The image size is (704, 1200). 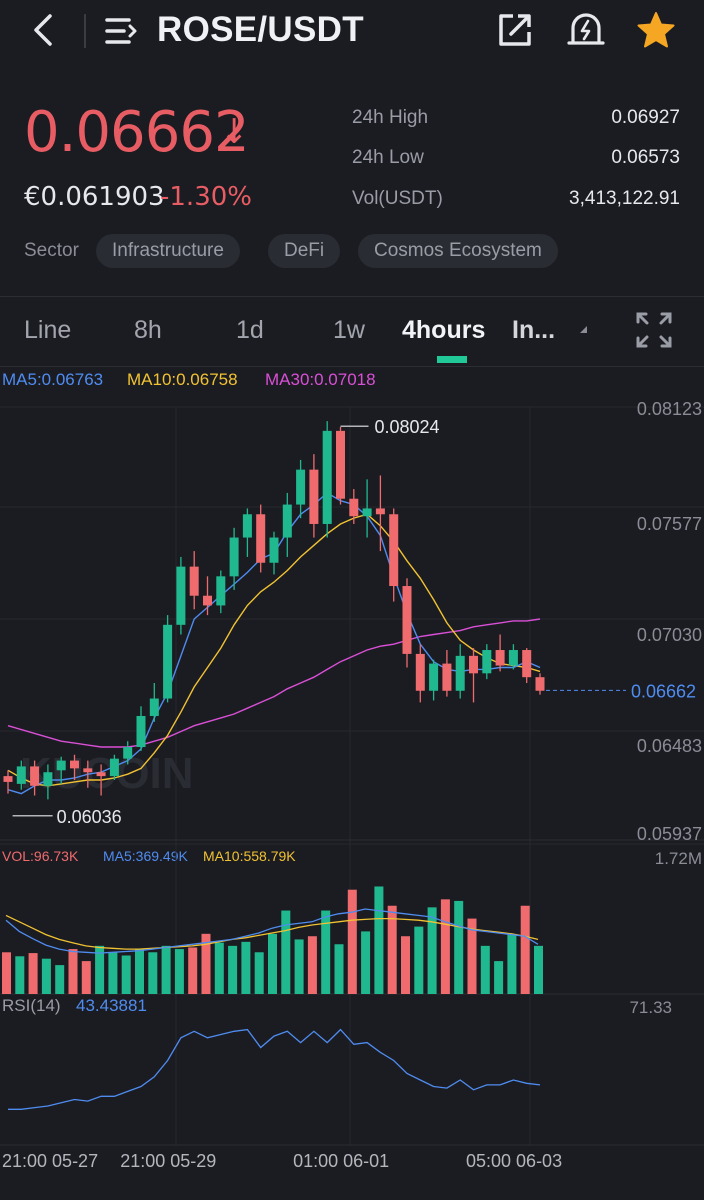 What do you see at coordinates (669, 524) in the screenshot?
I see `price-axis-label: 0.07577` at bounding box center [669, 524].